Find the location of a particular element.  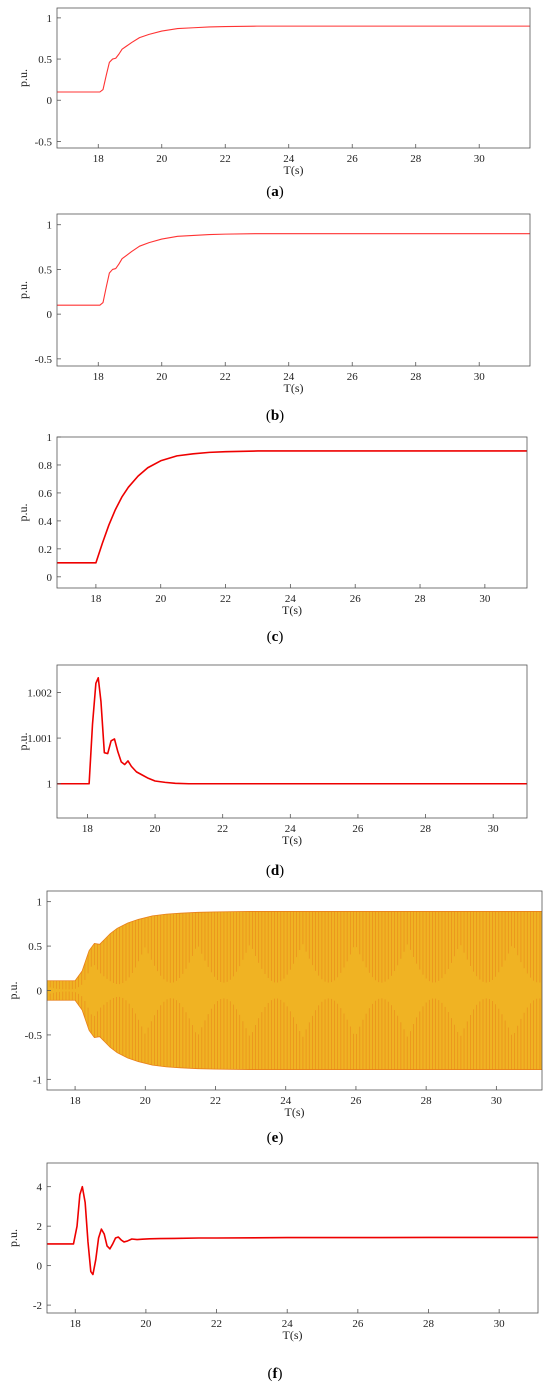

y-tick-label: -2 is located at coordinates (37, 1306).